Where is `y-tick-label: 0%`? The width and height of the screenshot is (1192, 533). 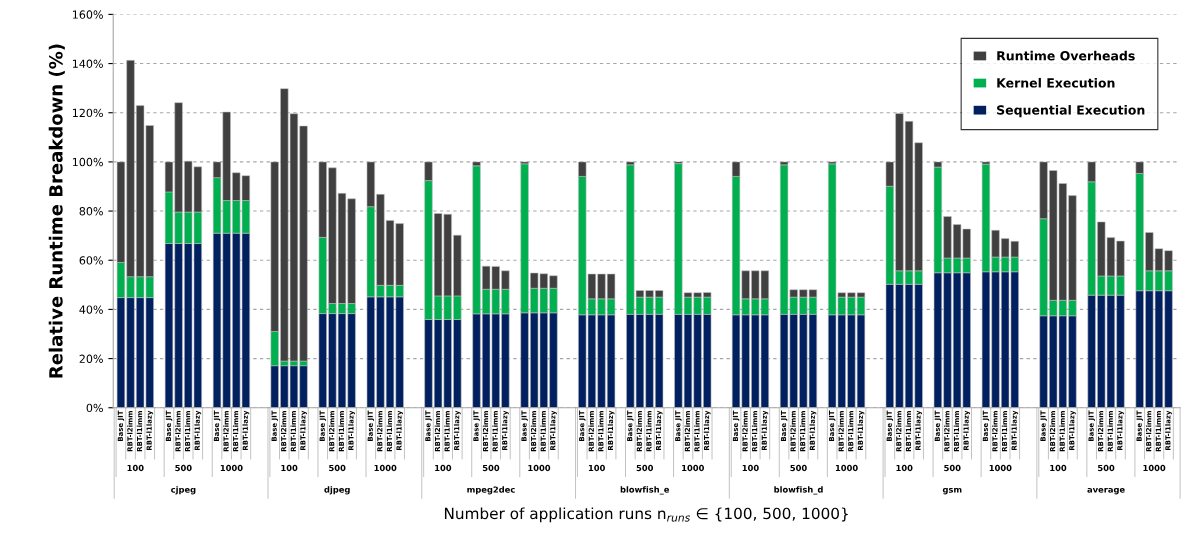
y-tick-label: 0% is located at coordinates (94, 408).